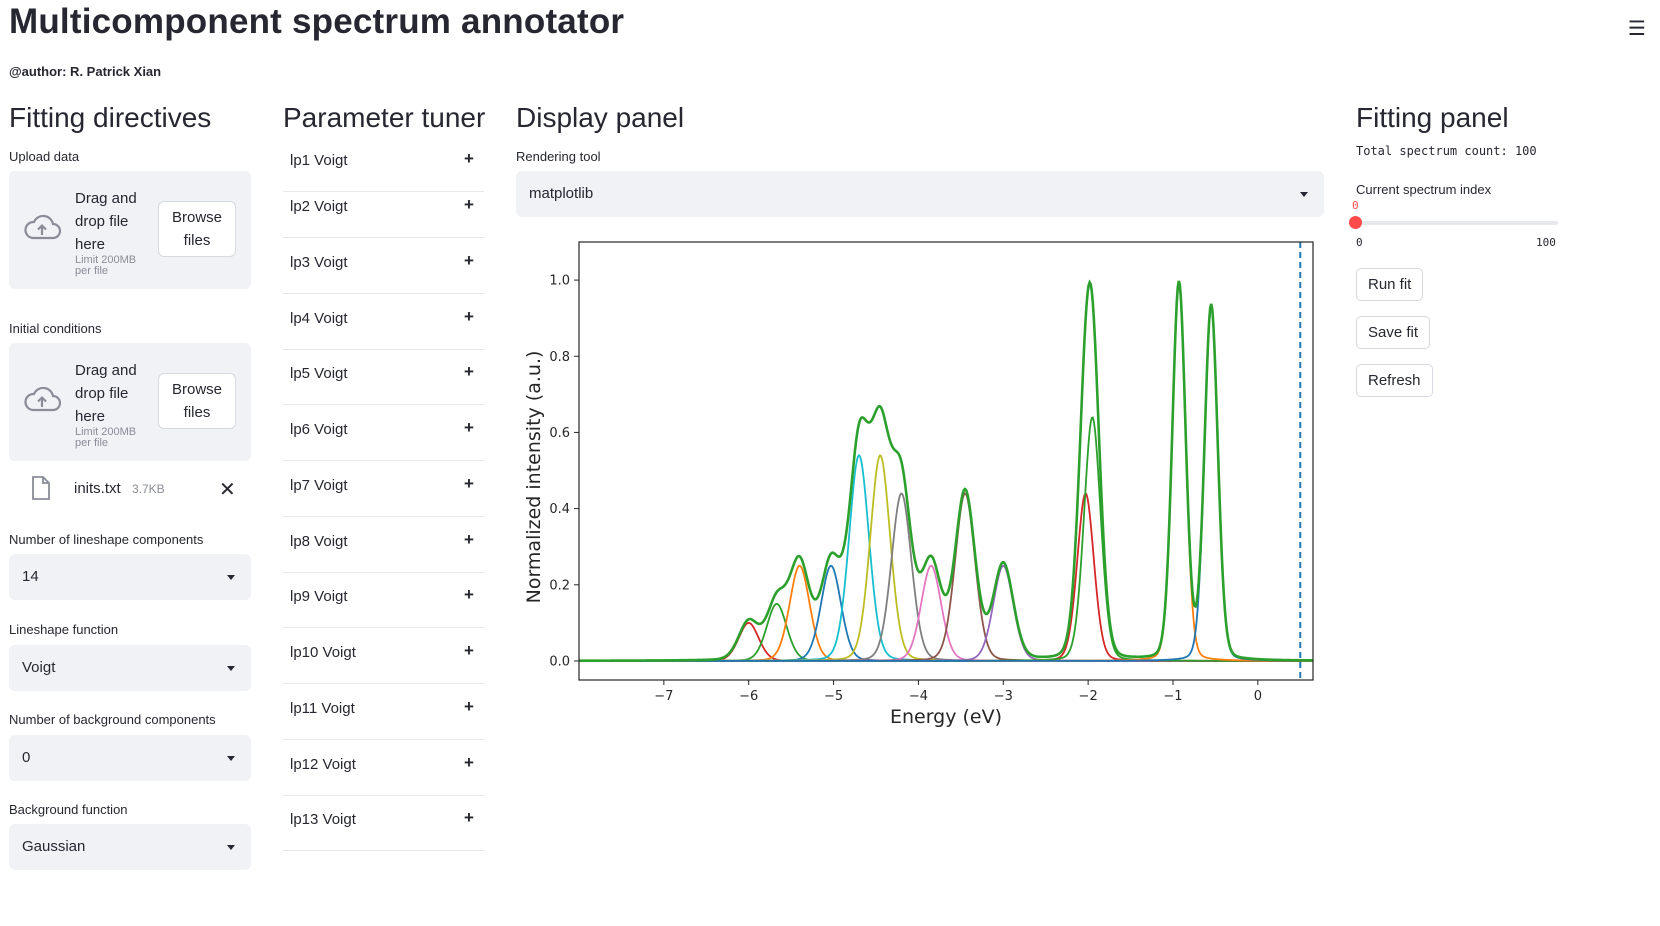 Image resolution: width=1660 pixels, height=926 pixels. What do you see at coordinates (384, 117) in the screenshot?
I see `parameter-tuner-title: Parameter tuner` at bounding box center [384, 117].